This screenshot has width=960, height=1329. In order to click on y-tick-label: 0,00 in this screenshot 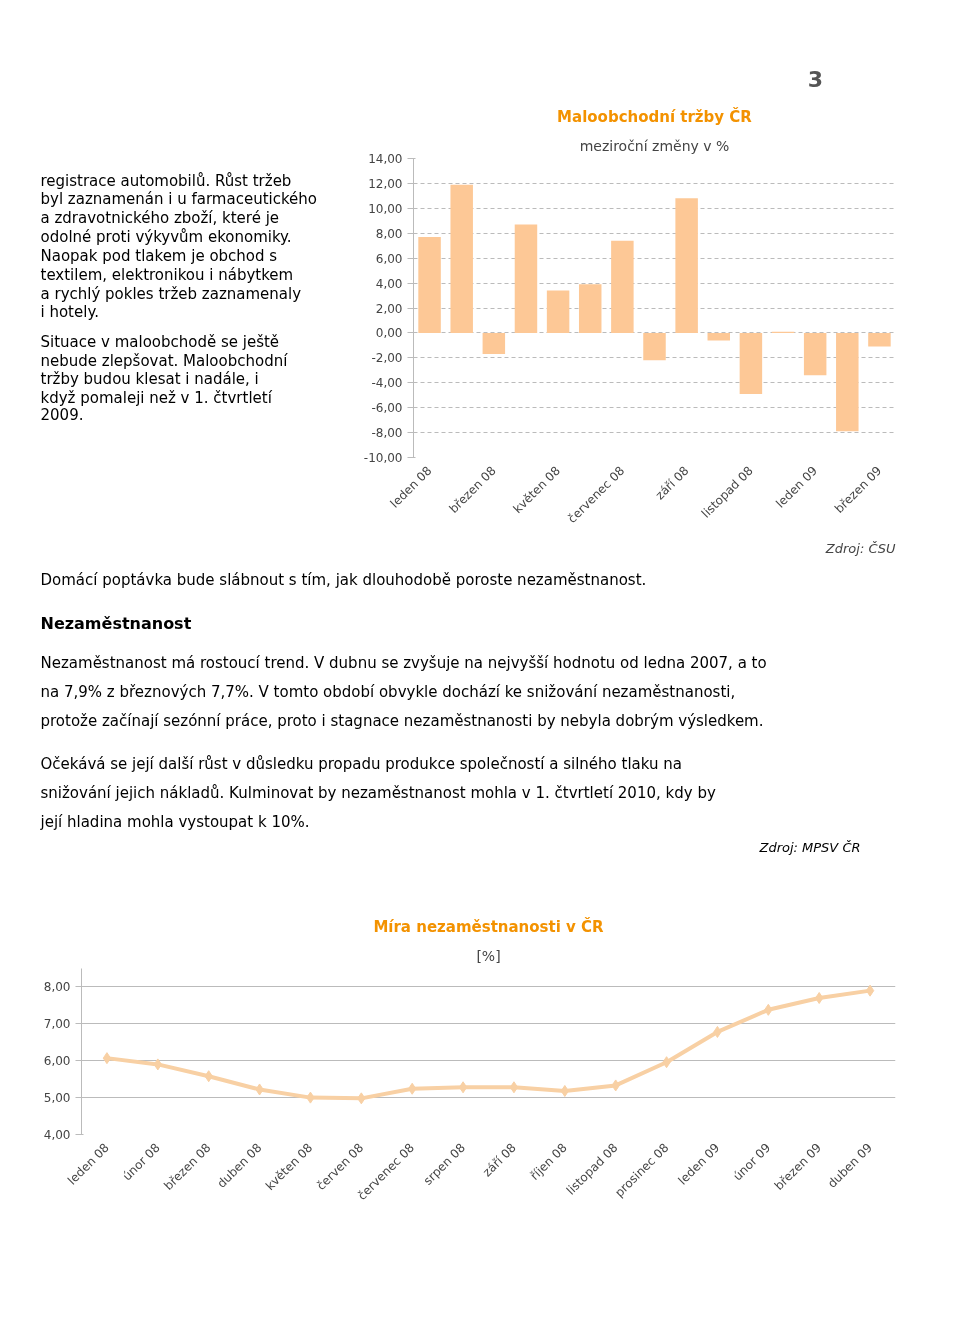, I will do `click(389, 333)`.